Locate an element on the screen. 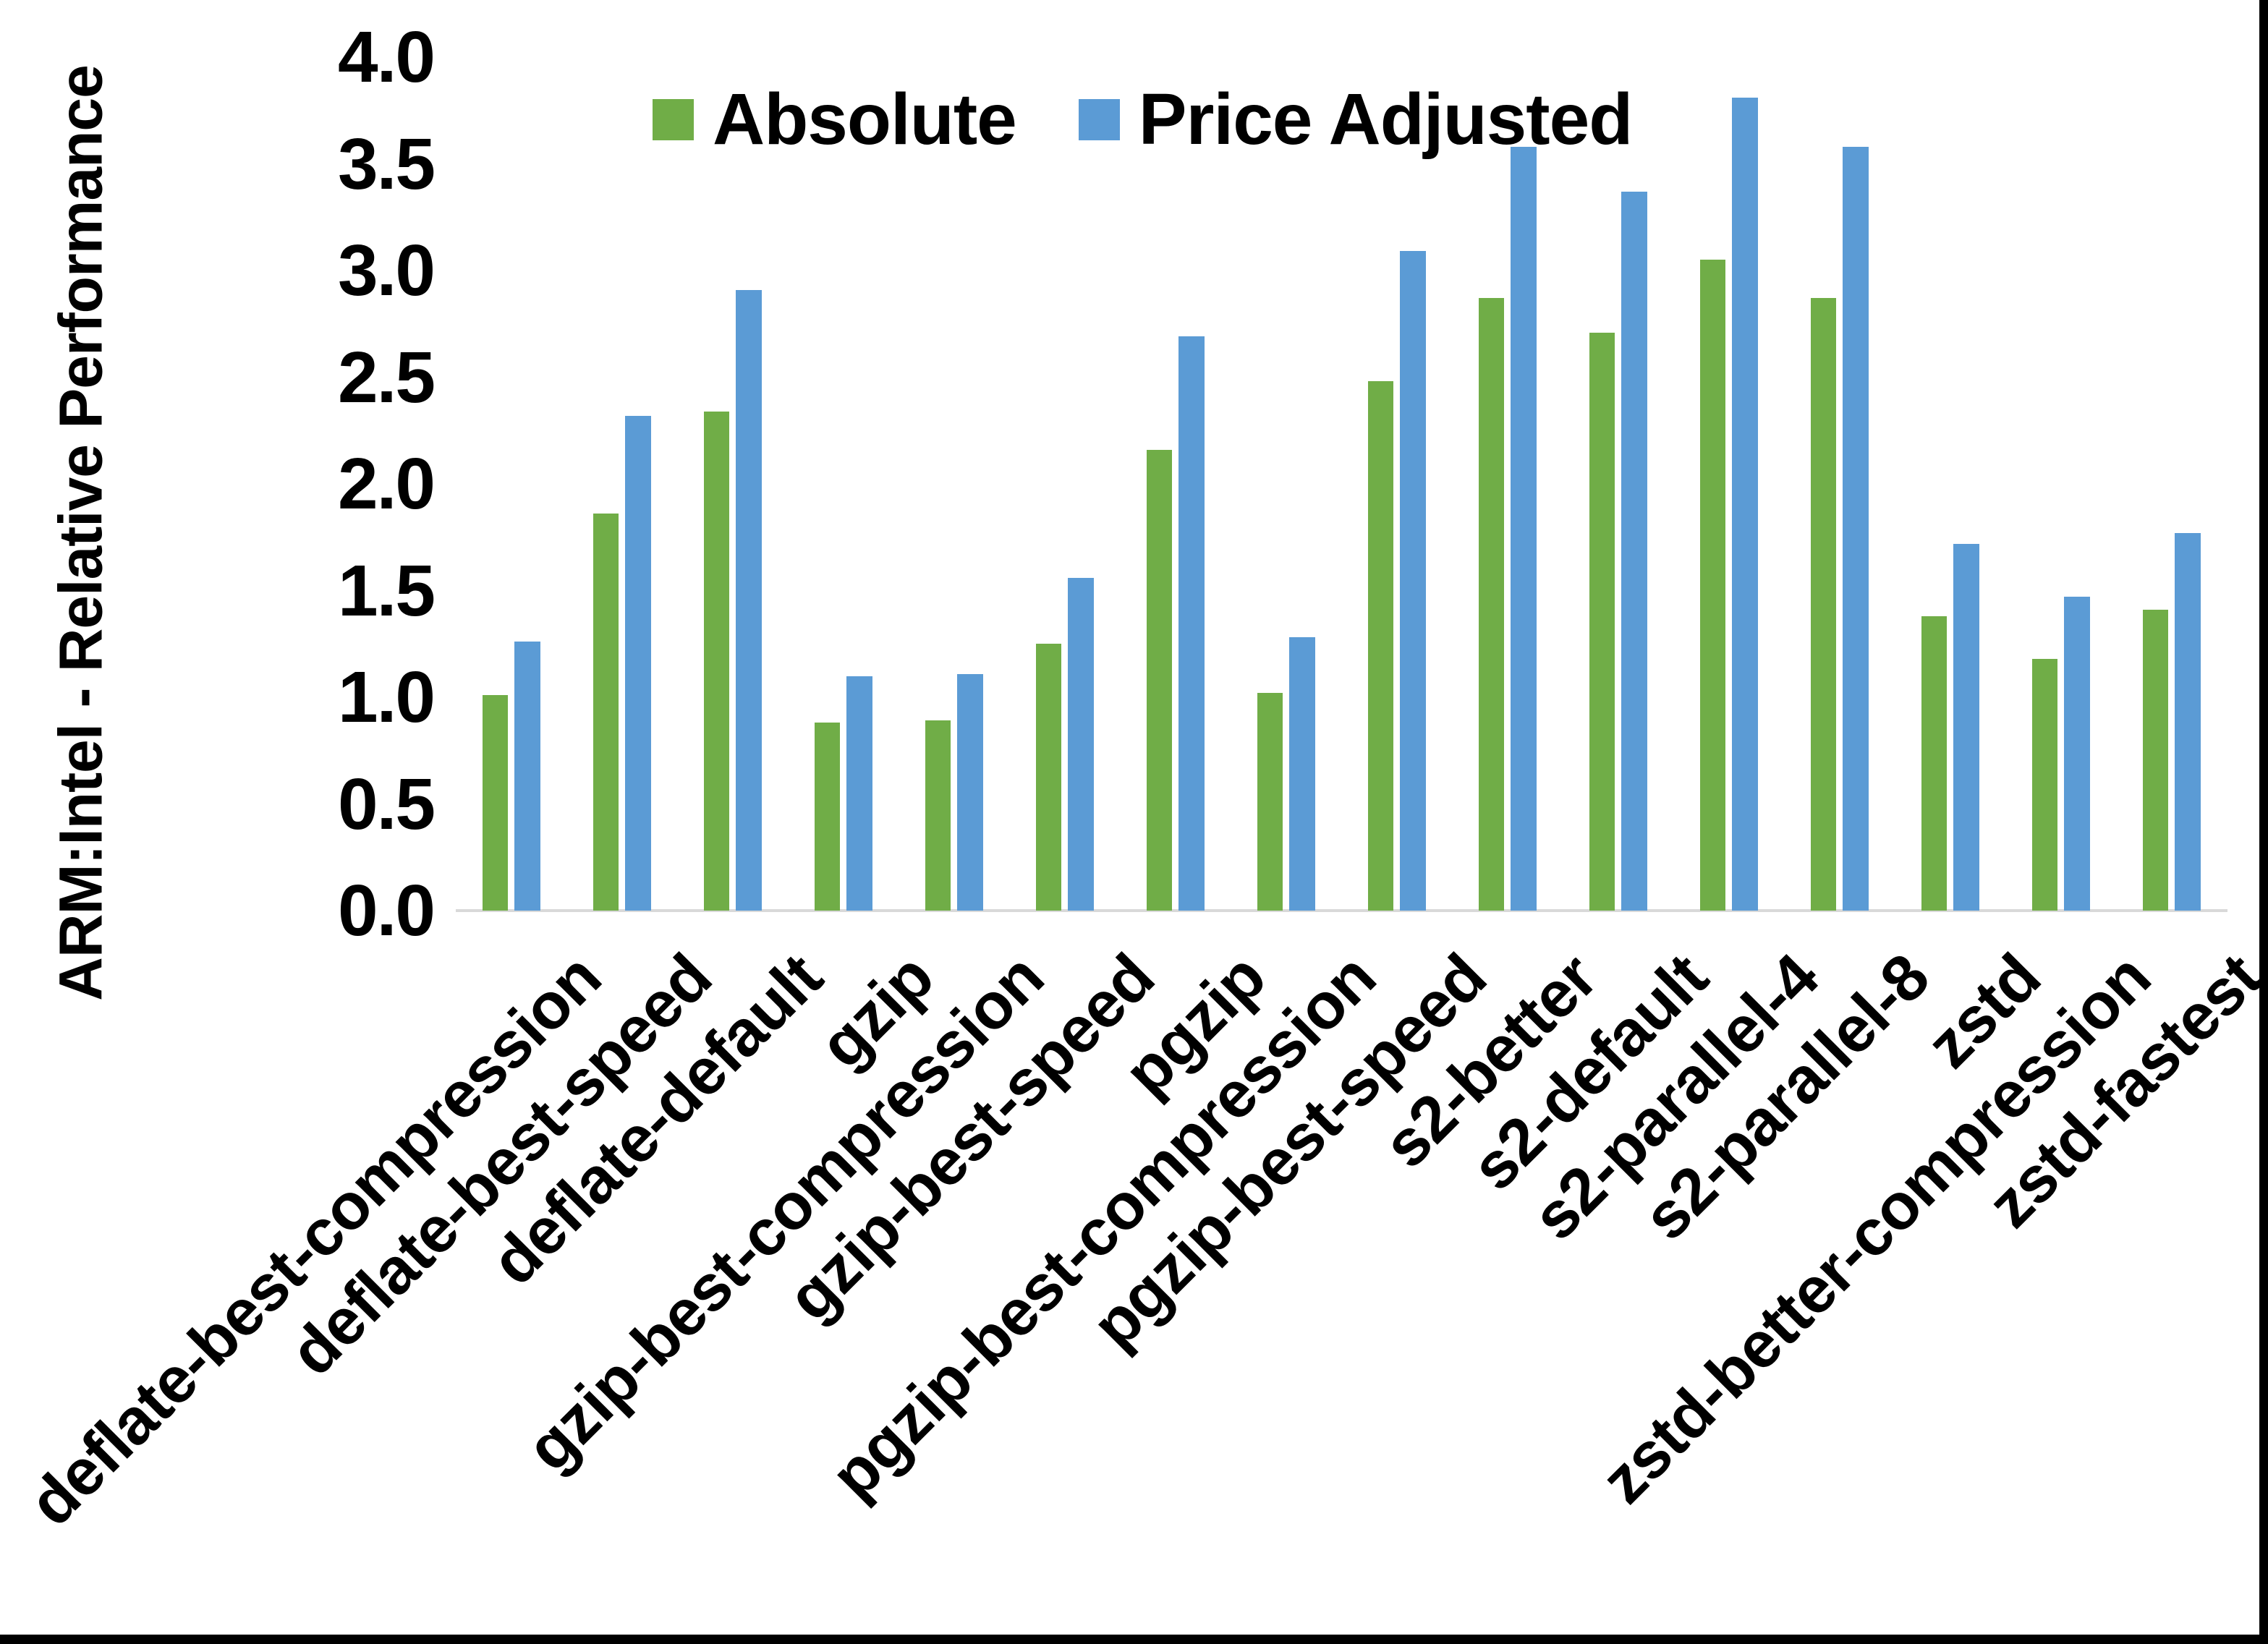 Image resolution: width=2268 pixels, height=1644 pixels. bar-price-adjusted-gzip-best-compression is located at coordinates (970, 792).